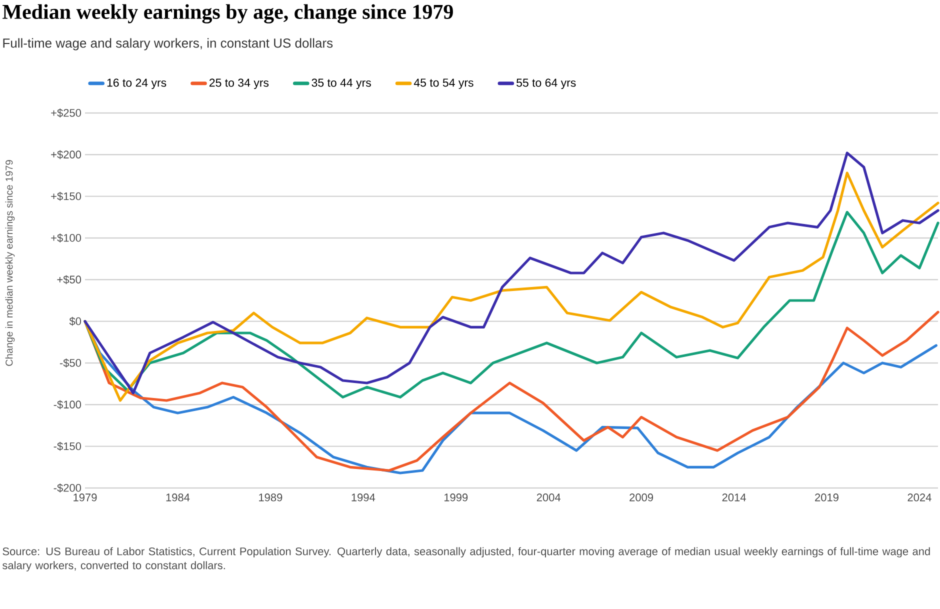  I want to click on x-tick-label: 1984, so click(178, 498).